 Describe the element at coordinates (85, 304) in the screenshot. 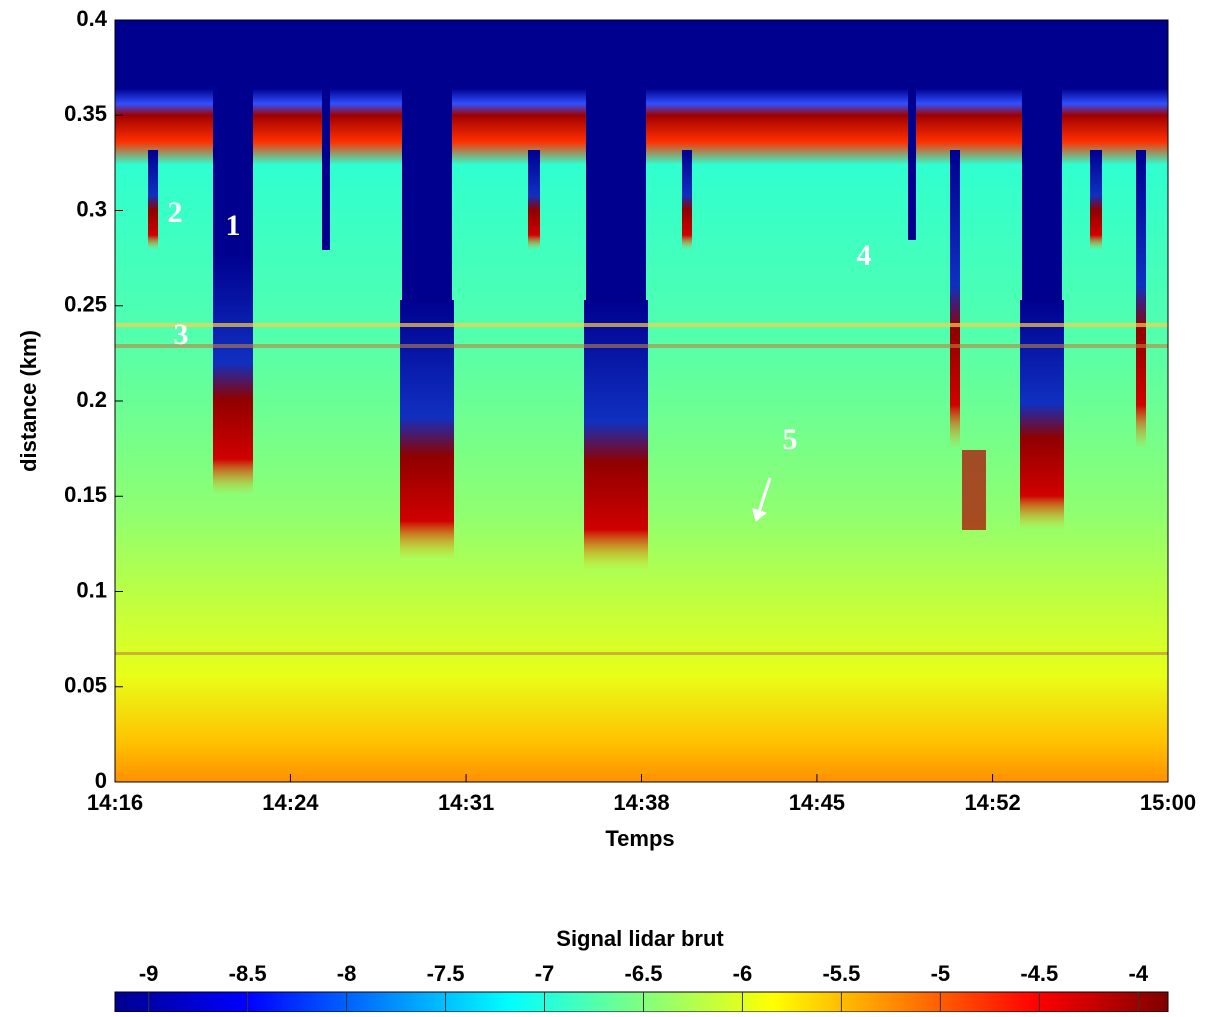

I see `y-tick-label: 0.25` at that location.